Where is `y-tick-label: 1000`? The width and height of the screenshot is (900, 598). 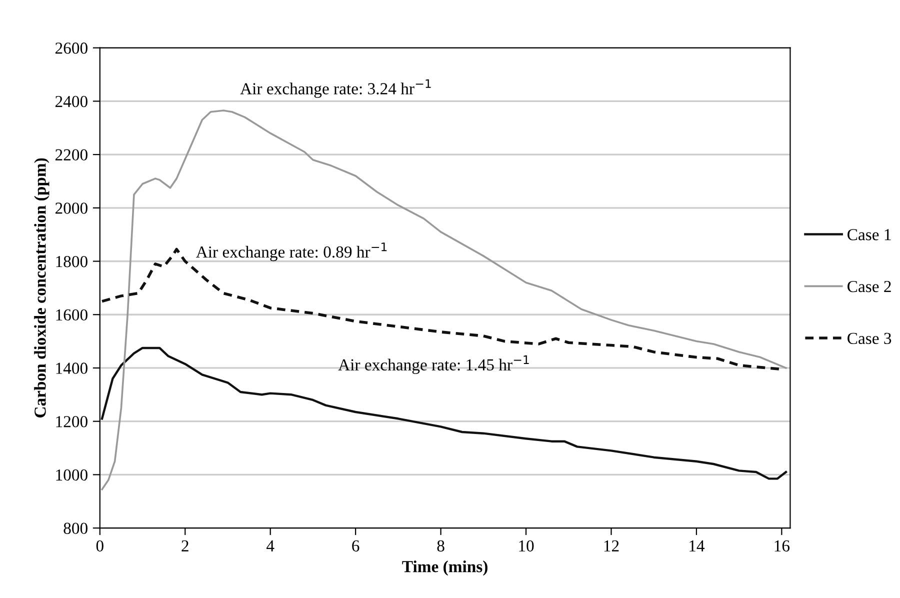 y-tick-label: 1000 is located at coordinates (72, 475).